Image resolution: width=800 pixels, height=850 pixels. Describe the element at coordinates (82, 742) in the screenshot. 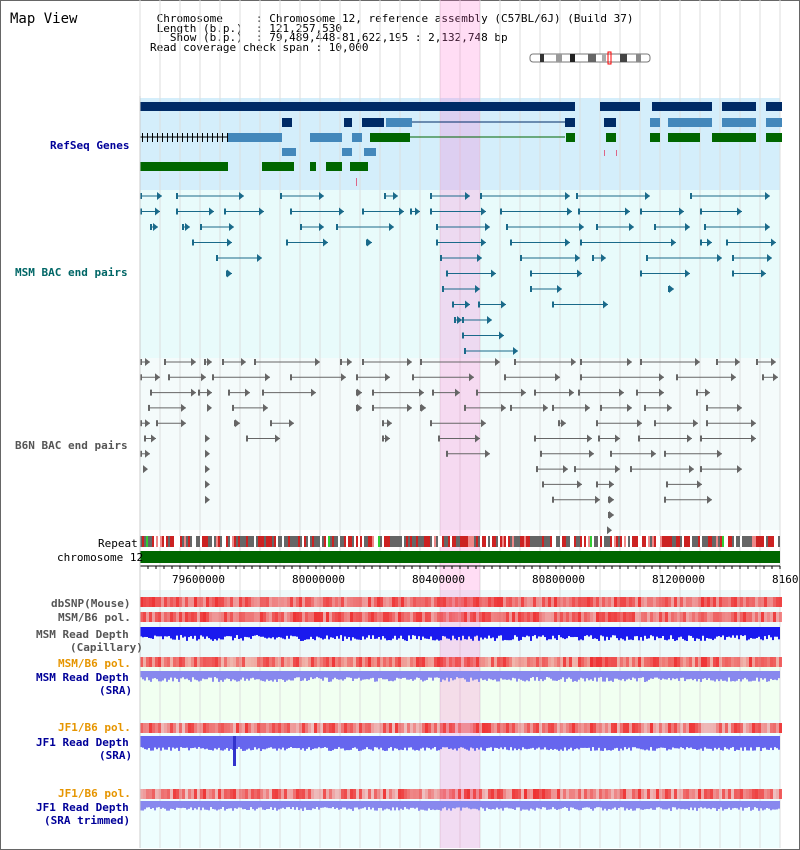

I see `track-label-jf1-depth-sra: JF1 Read Depth` at that location.